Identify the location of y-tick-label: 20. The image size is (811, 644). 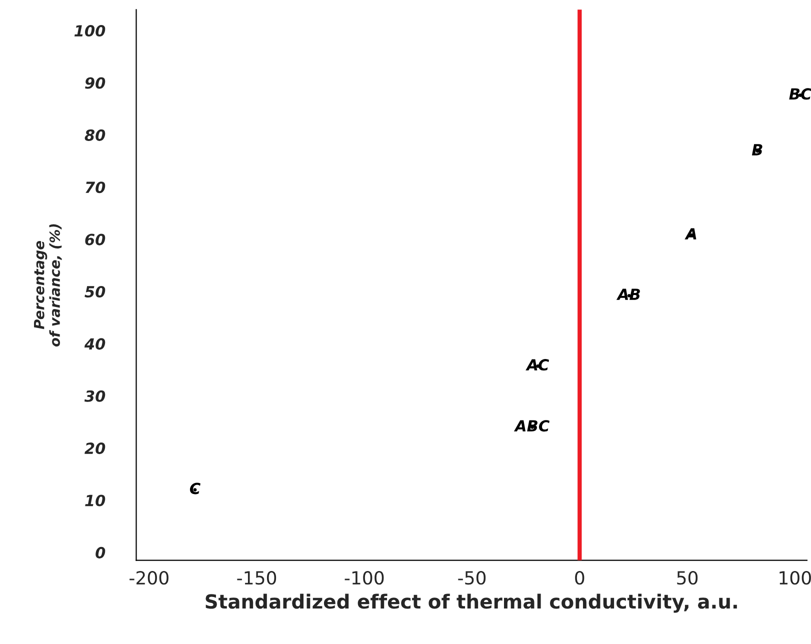
(95, 448).